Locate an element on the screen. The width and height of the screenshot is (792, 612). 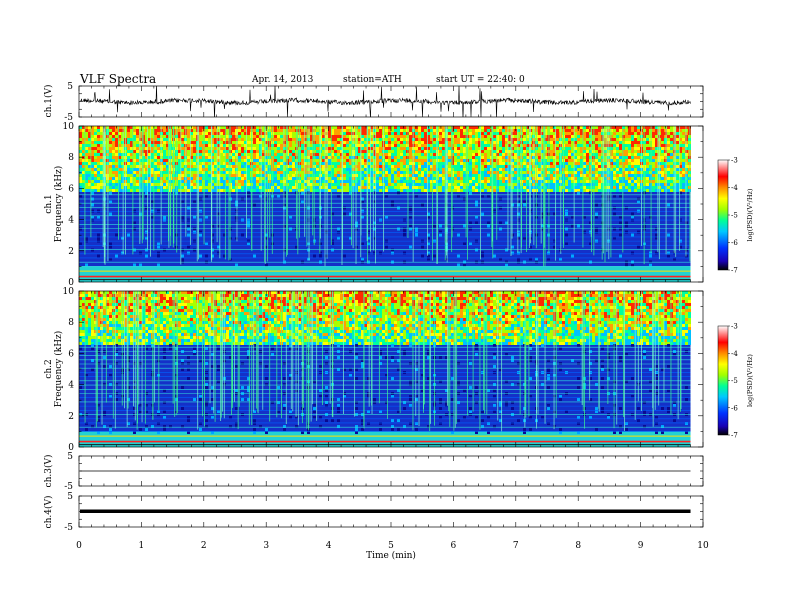
station-label: station=ATH is located at coordinates (372, 80).